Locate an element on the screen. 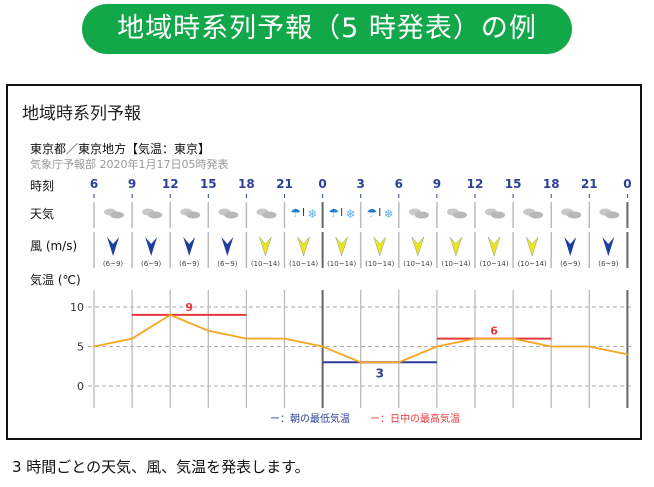 The height and width of the screenshot is (487, 654). row-label-wind: 風 (m/s) is located at coordinates (53, 246).